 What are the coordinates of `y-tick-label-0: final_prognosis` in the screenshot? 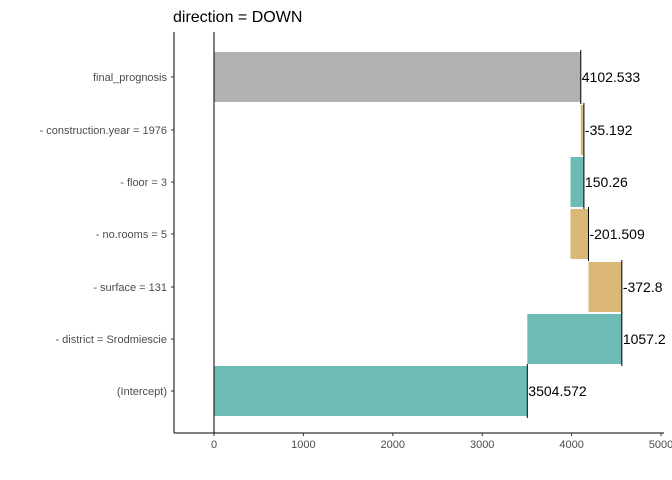 It's located at (130, 78).